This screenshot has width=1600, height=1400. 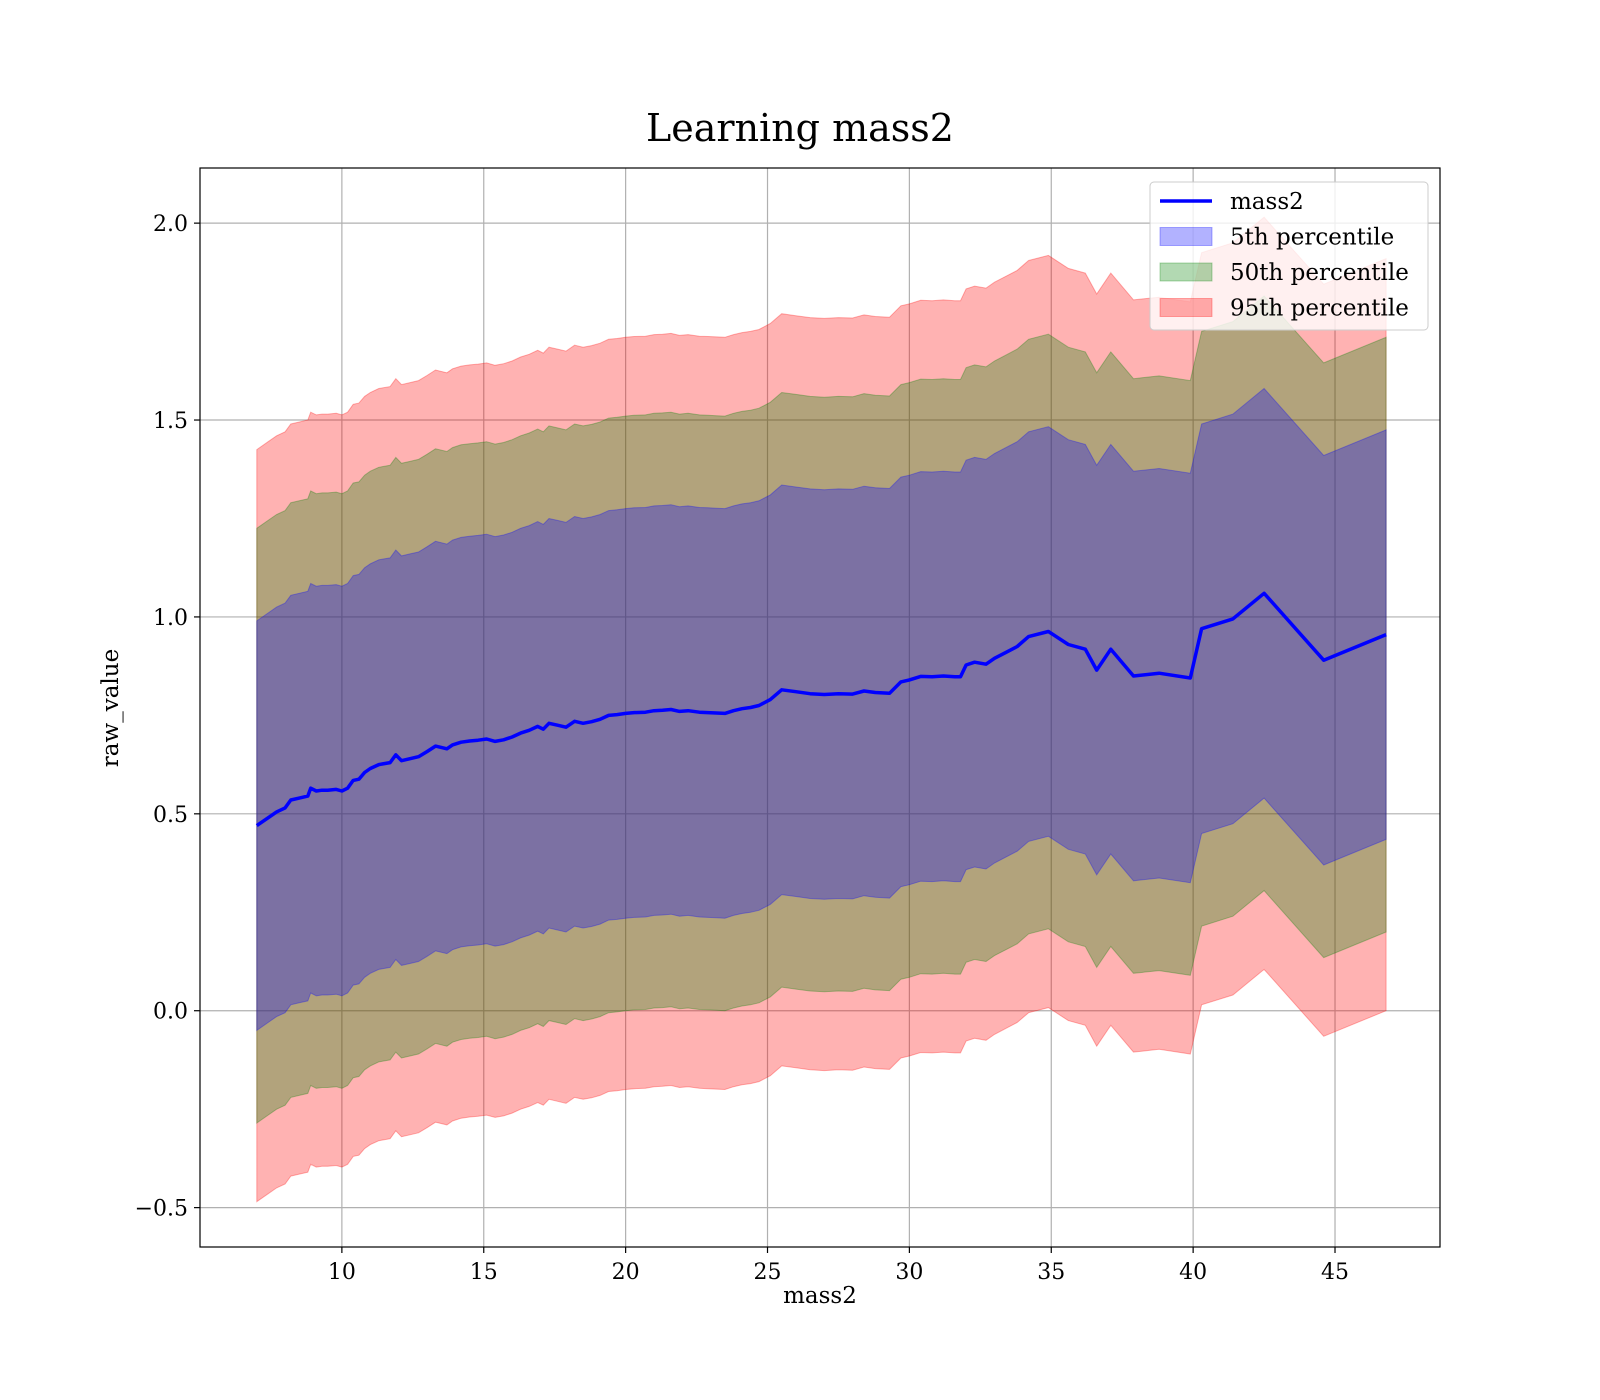 I want to click on chart-title: Learning mass2, so click(x=800, y=128).